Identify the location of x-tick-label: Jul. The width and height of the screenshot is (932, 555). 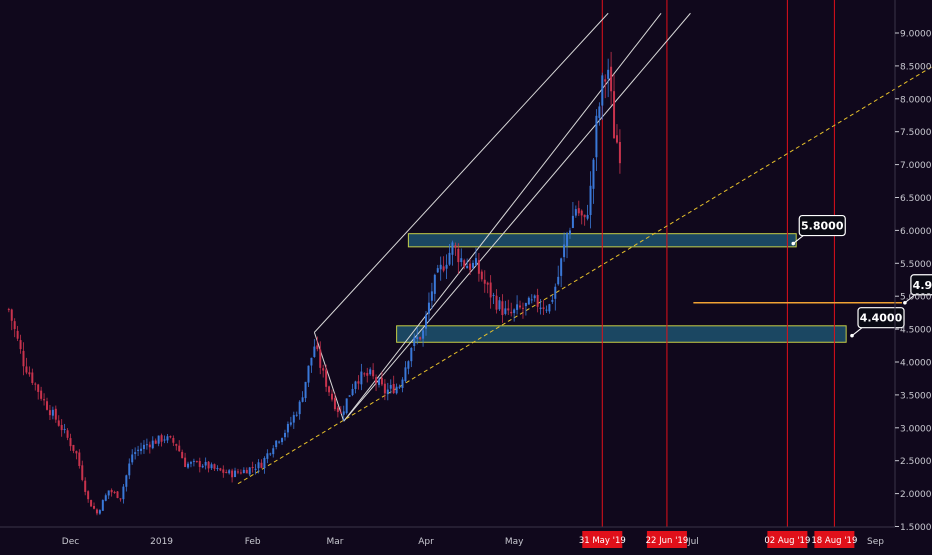
(693, 542).